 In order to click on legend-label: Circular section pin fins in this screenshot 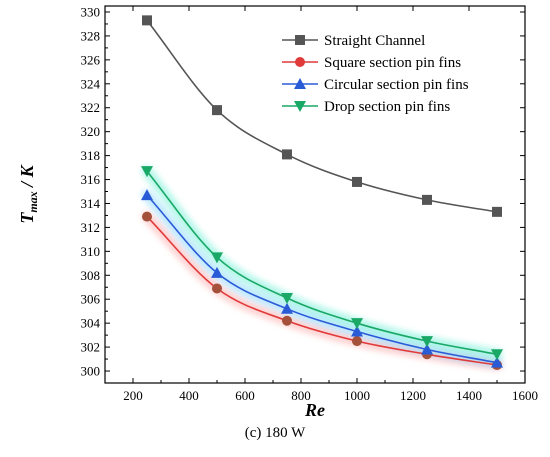, I will do `click(396, 85)`.